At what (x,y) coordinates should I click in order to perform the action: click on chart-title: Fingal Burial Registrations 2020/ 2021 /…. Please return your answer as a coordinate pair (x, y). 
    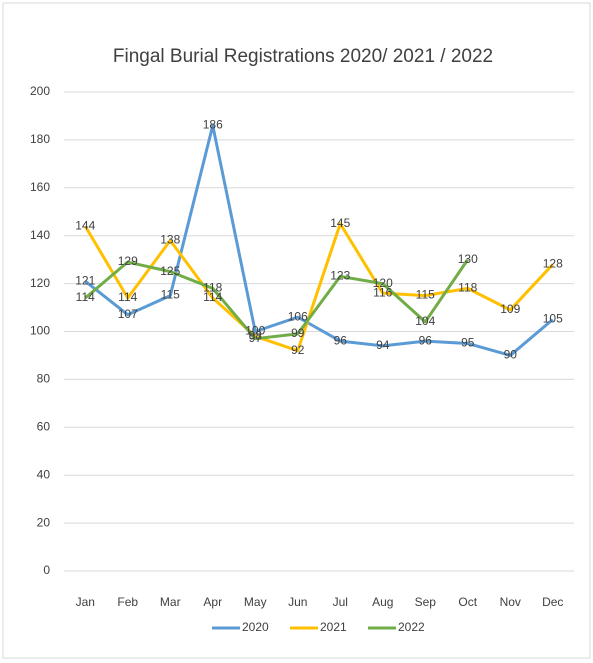
    Looking at the image, I should click on (303, 56).